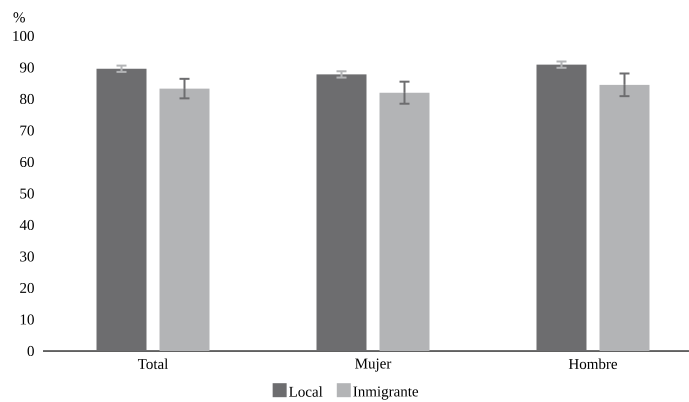 Image resolution: width=689 pixels, height=402 pixels. What do you see at coordinates (27, 288) in the screenshot?
I see `y-tick-label: 20` at bounding box center [27, 288].